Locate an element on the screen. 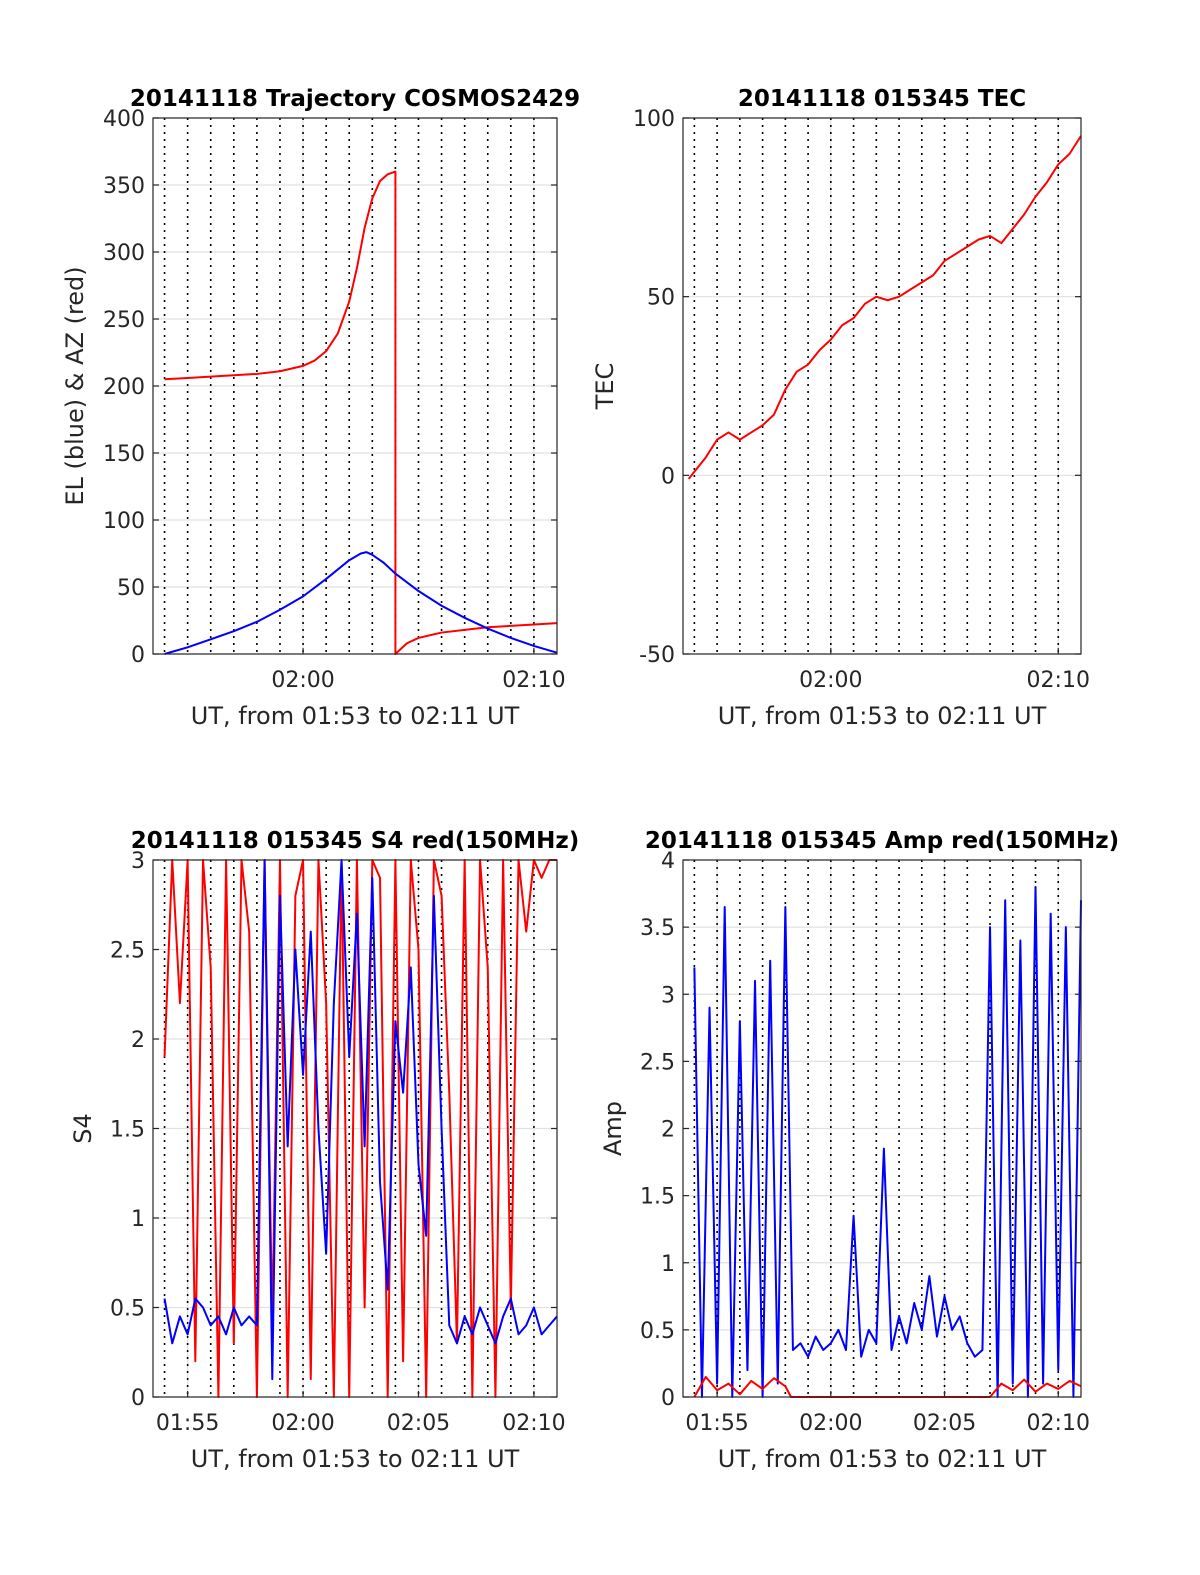  amp-title: 20141118 015345 Amp red(150MHz) is located at coordinates (882, 841).